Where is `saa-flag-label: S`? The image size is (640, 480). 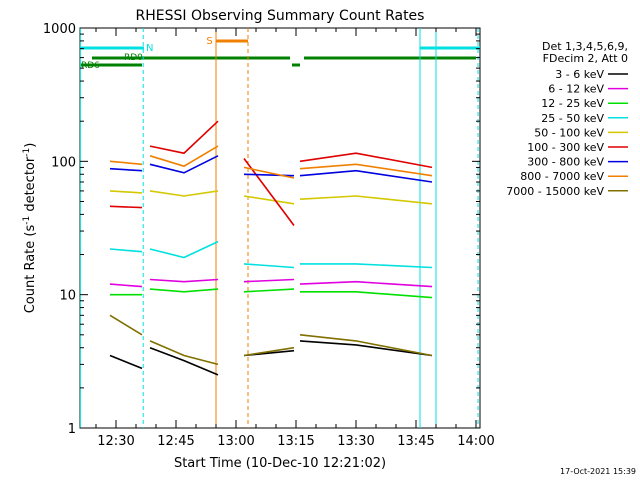 saa-flag-label: S is located at coordinates (209, 41).